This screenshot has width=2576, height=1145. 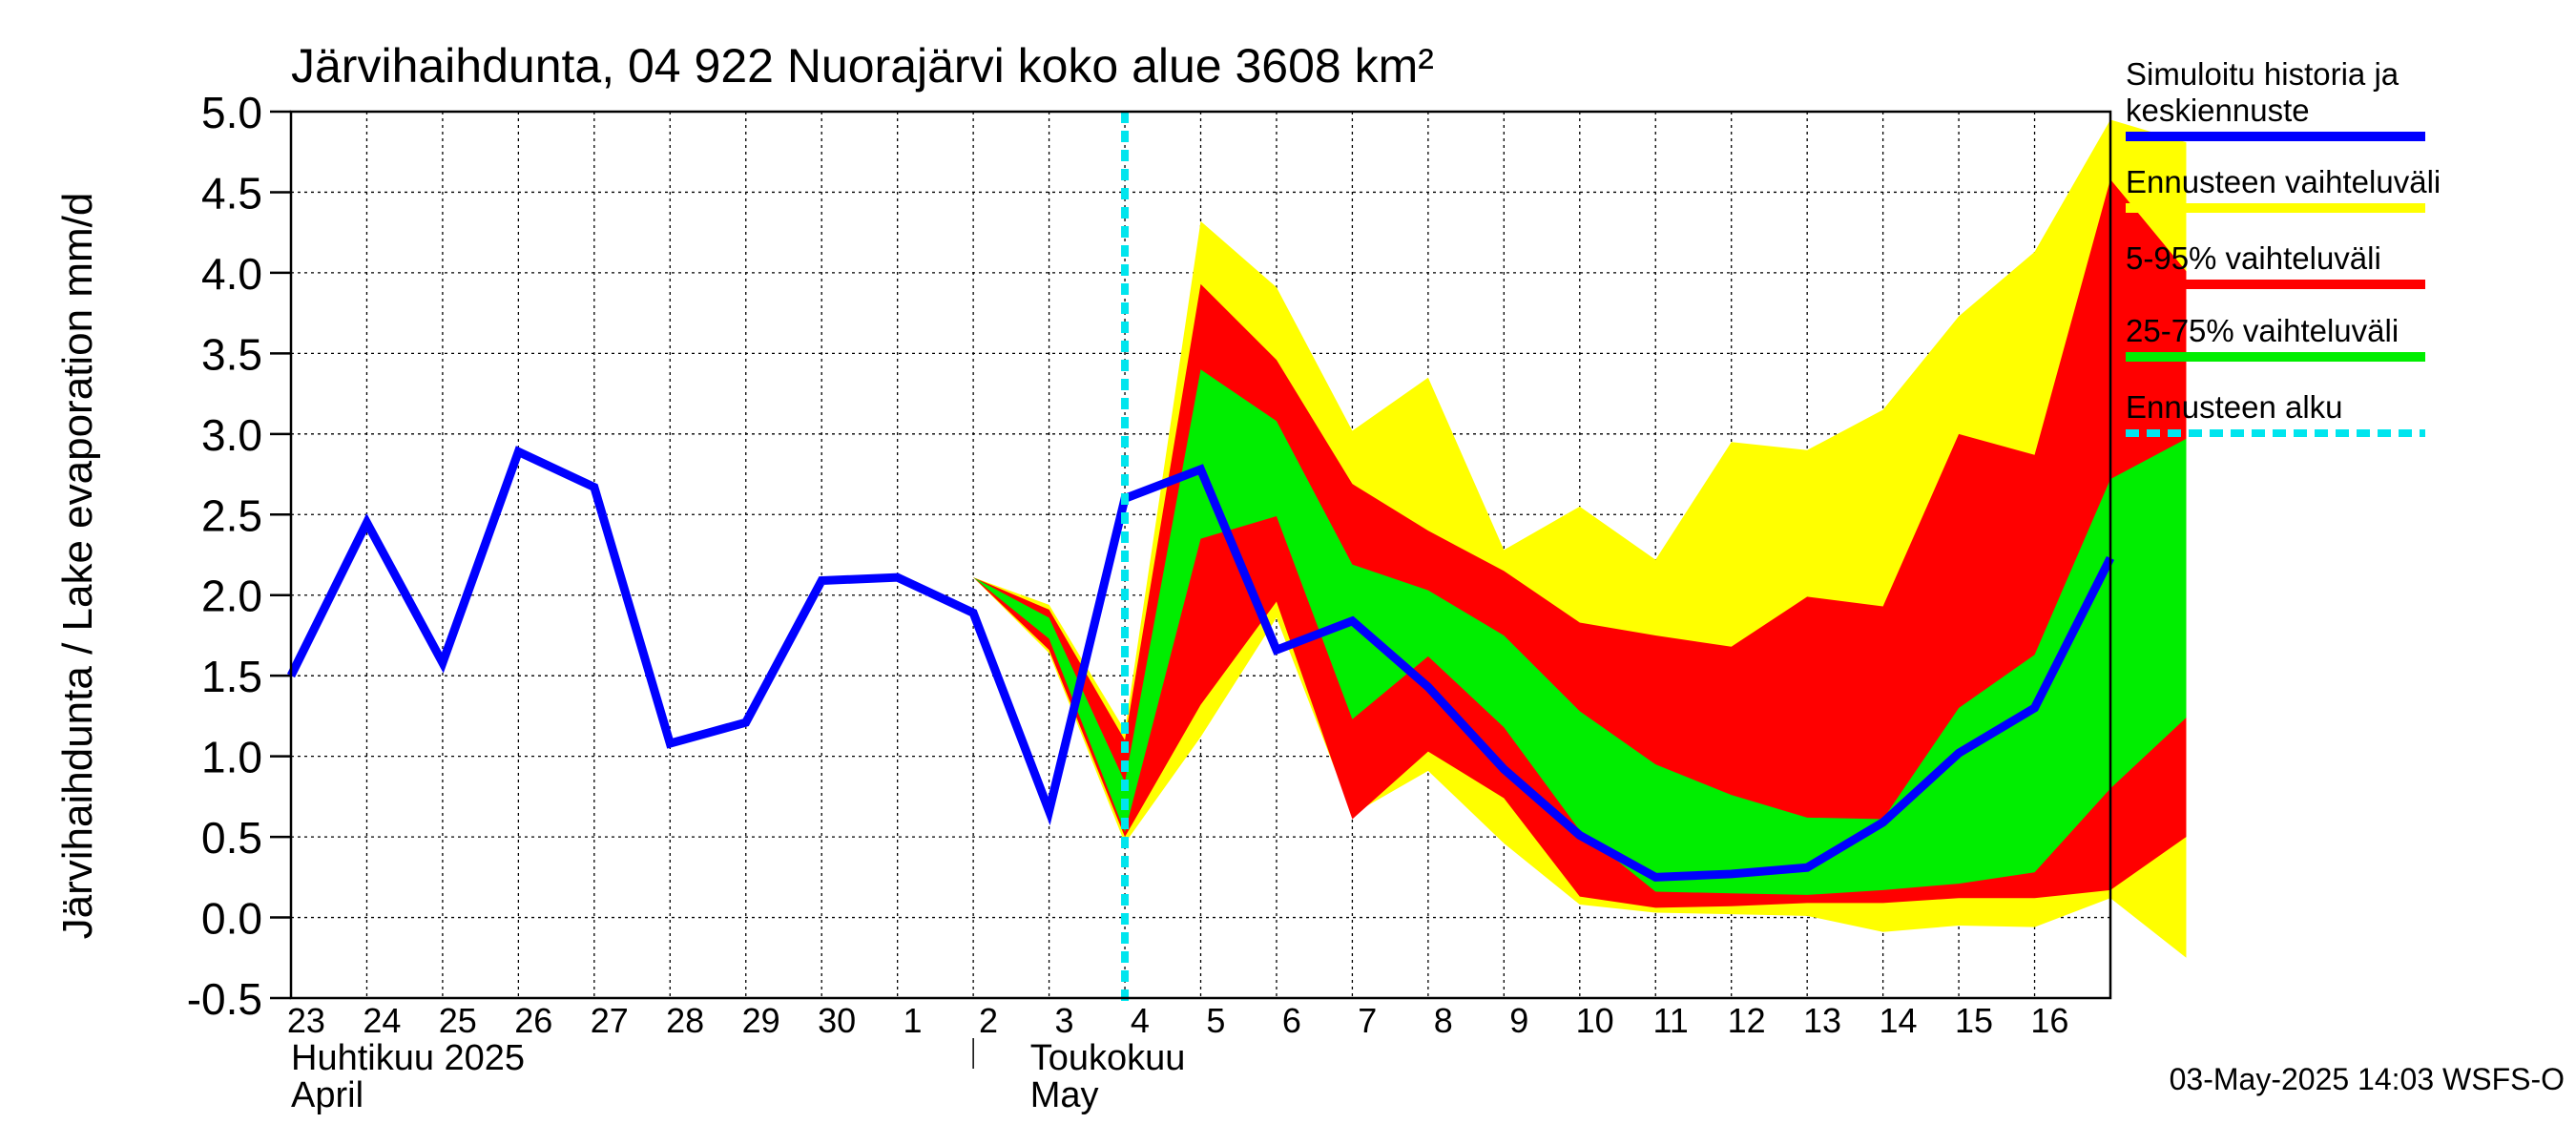 I want to click on y-tick-label: 1.5, so click(x=231, y=676).